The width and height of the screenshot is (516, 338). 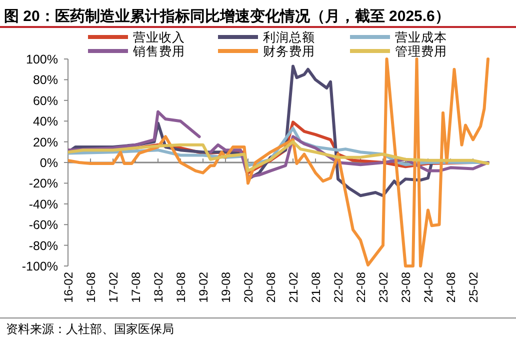 I want to click on x-tick-label: 16-08, so click(x=91, y=287).